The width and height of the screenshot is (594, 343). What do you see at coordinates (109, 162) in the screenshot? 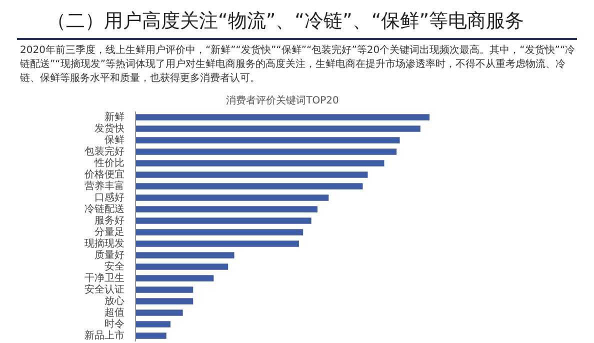
I see `y-tick-label: 性价比` at bounding box center [109, 162].